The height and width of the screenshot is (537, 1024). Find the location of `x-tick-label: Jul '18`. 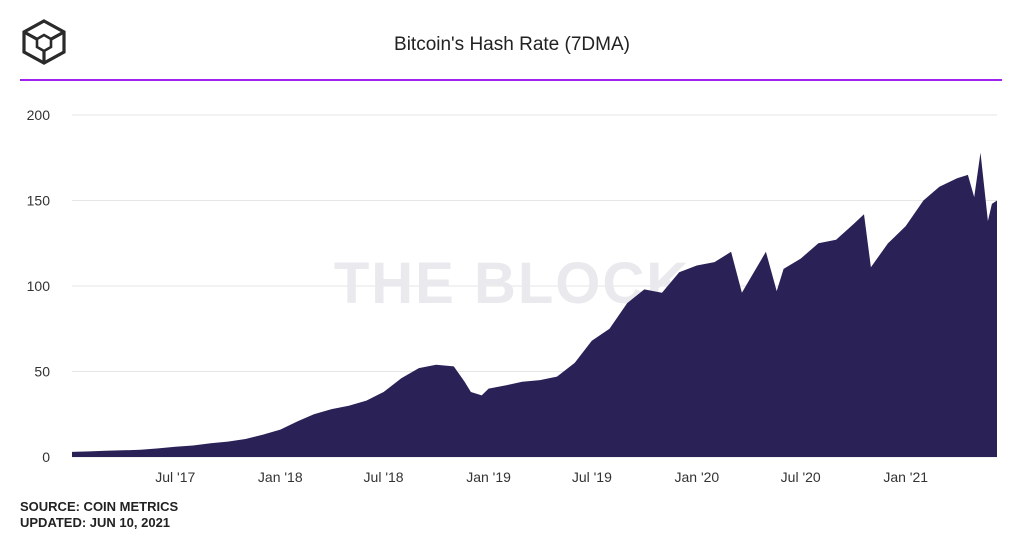

x-tick-label: Jul '18 is located at coordinates (384, 477).